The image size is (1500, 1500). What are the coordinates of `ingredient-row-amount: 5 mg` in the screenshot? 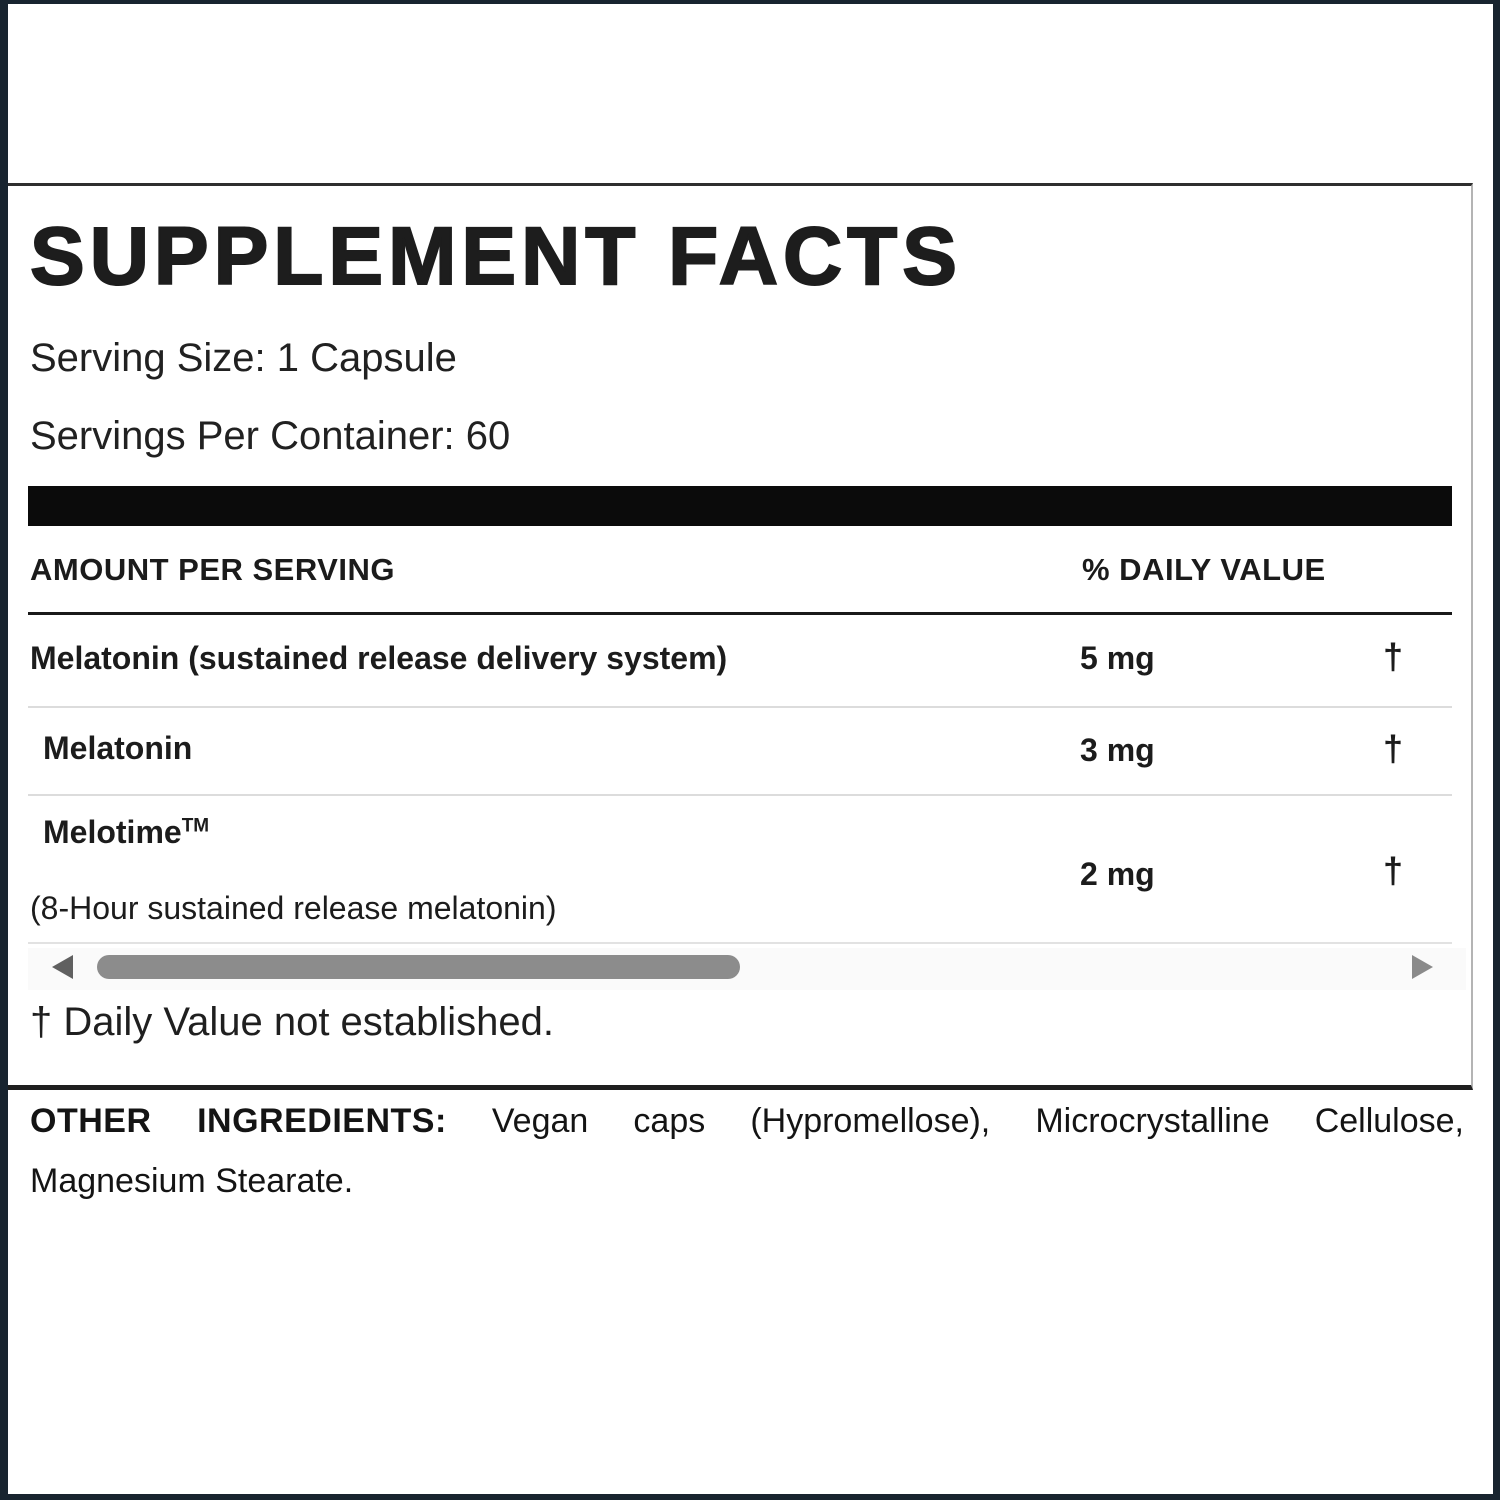 It's located at (1117, 658).